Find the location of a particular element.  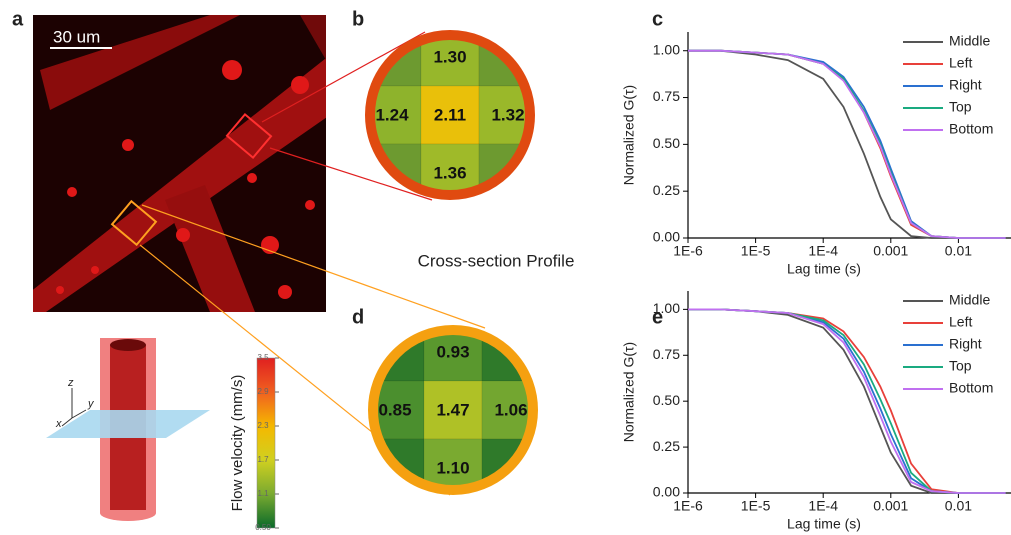

cell-value: 1.24 is located at coordinates (392, 114).